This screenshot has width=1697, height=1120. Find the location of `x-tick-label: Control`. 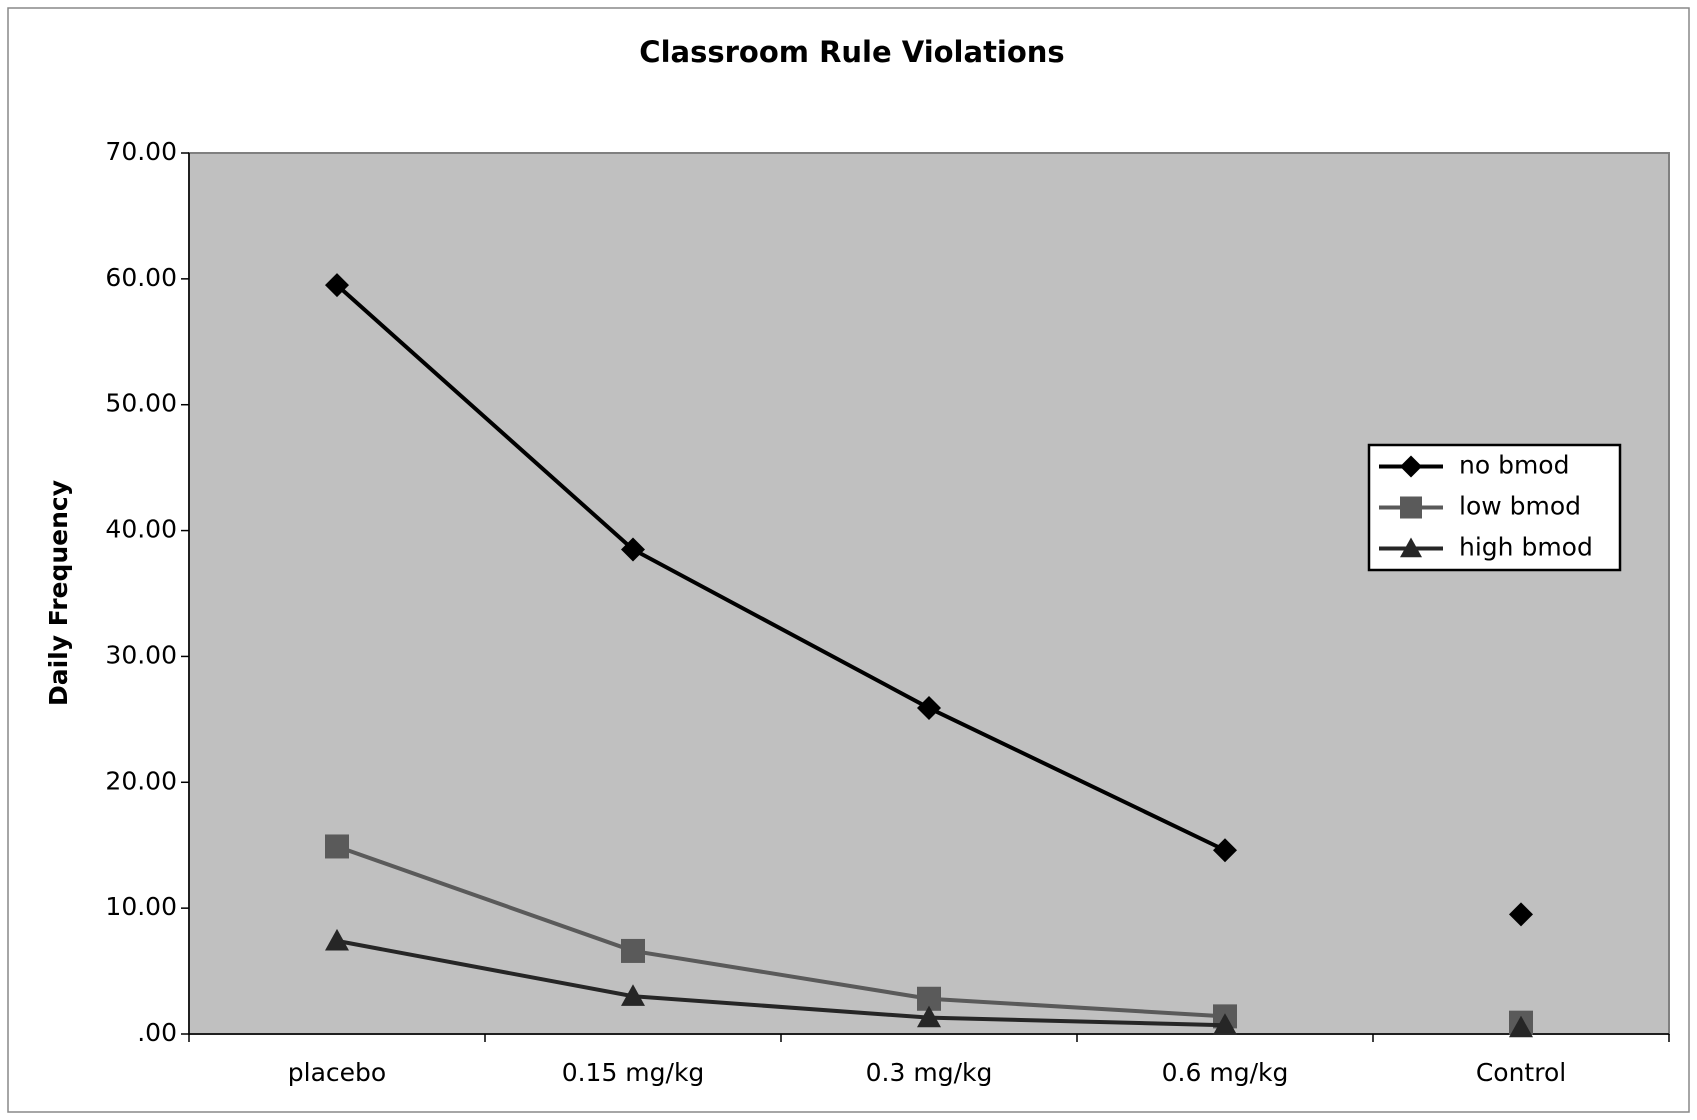

x-tick-label: Control is located at coordinates (1521, 1072).